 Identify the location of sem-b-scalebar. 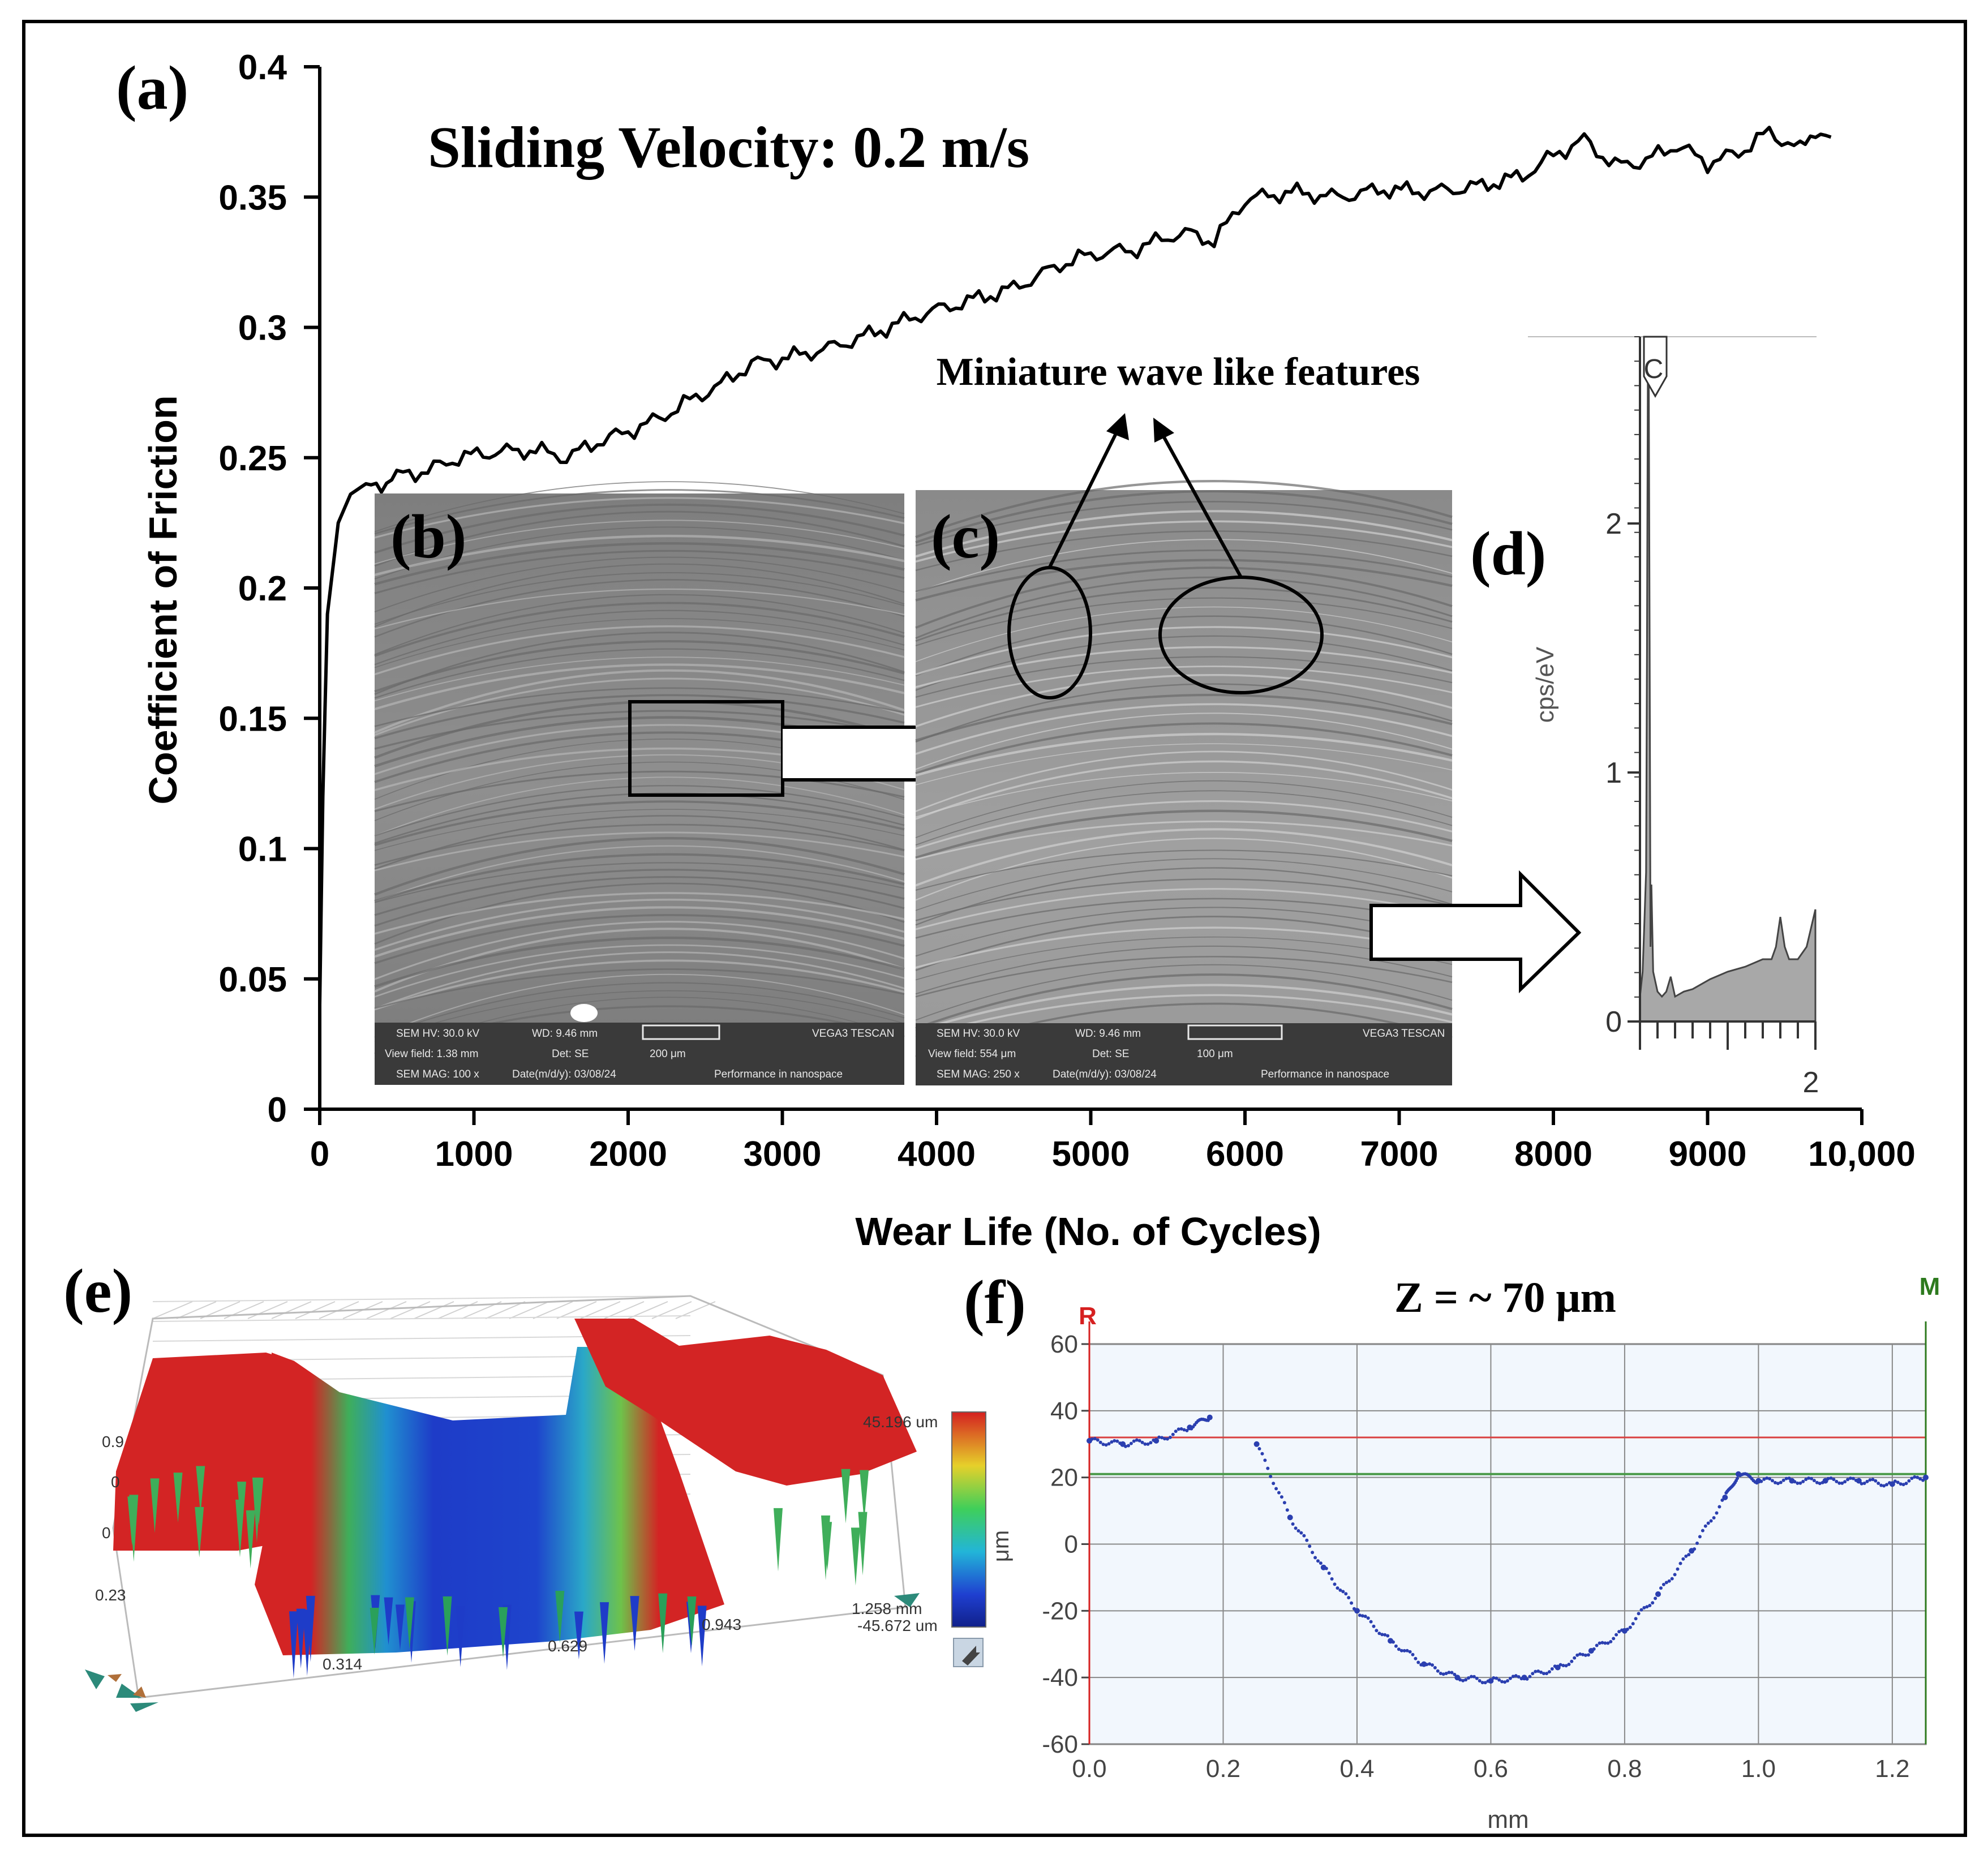
(681, 1032).